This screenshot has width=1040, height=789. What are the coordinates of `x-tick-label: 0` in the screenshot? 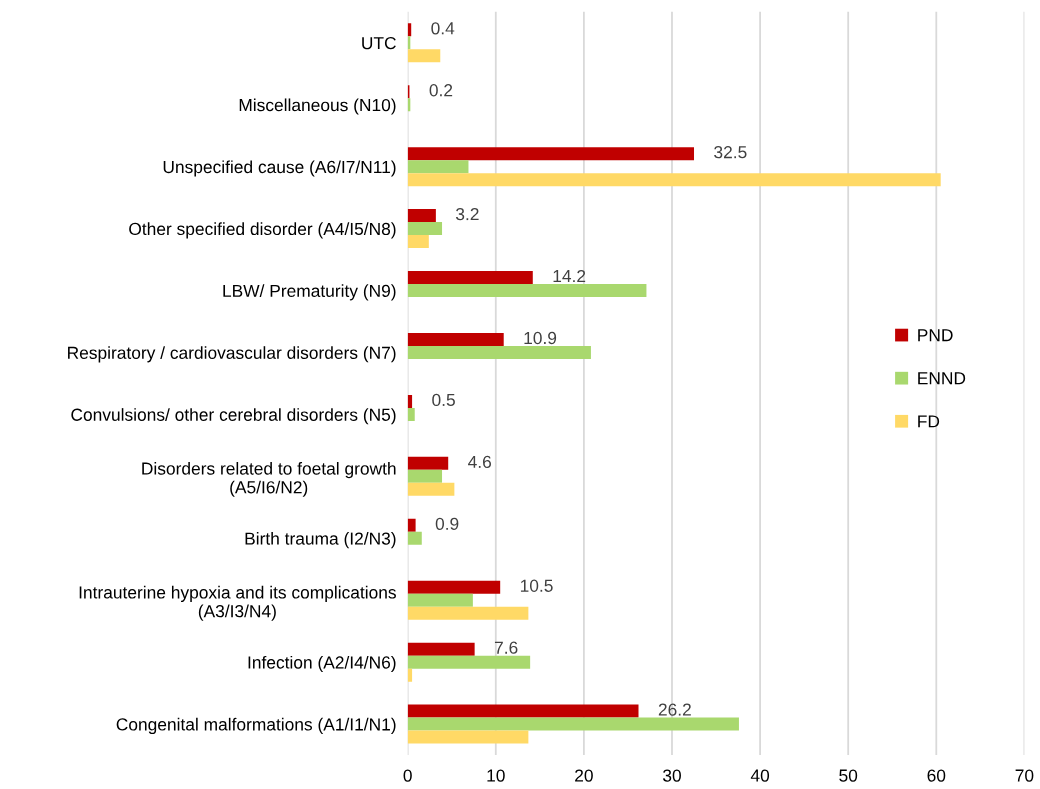 It's located at (407, 775).